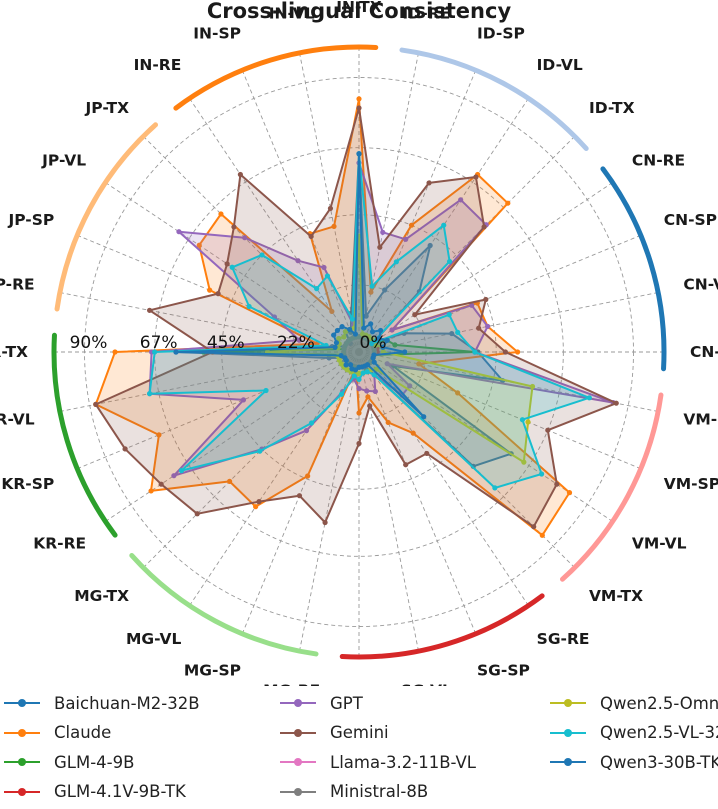 This screenshot has height=809, width=718. Describe the element at coordinates (611, 487) in the screenshot. I see `group-arc-vm` at that location.